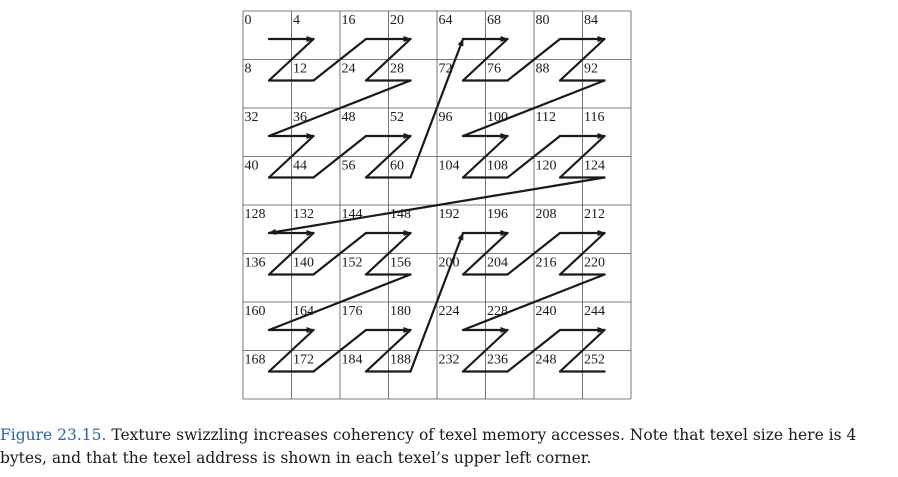 Image resolution: width=898 pixels, height=477 pixels. I want to click on texel-address-label: 252, so click(594, 360).